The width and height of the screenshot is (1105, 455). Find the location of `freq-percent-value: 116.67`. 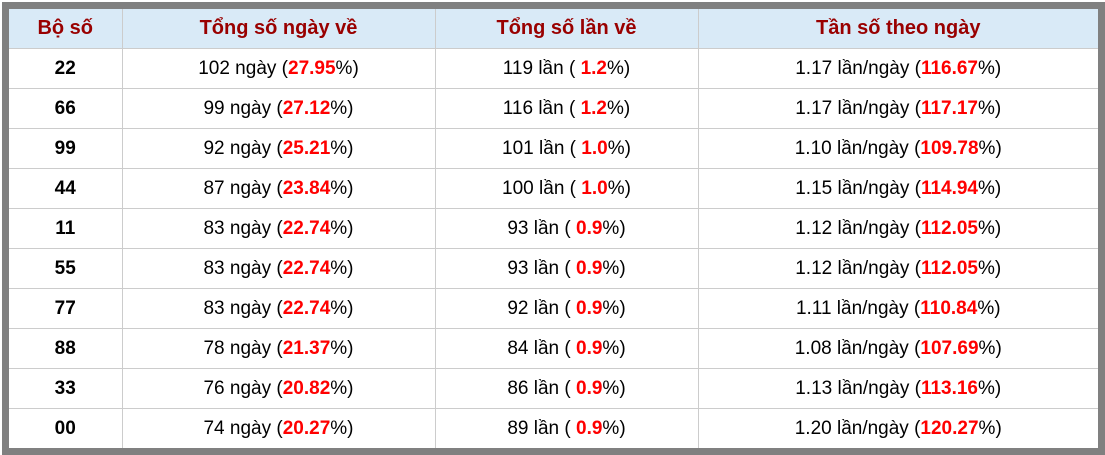

freq-percent-value: 116.67 is located at coordinates (949, 68).